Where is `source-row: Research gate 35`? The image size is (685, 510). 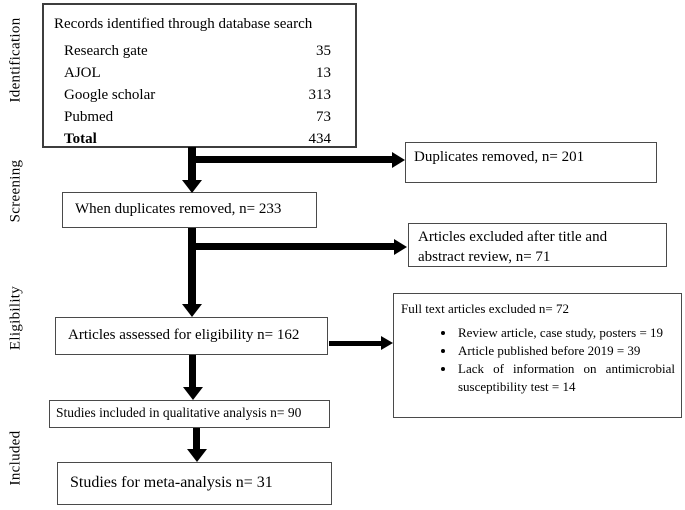
source-row: Research gate 35 is located at coordinates (197, 51).